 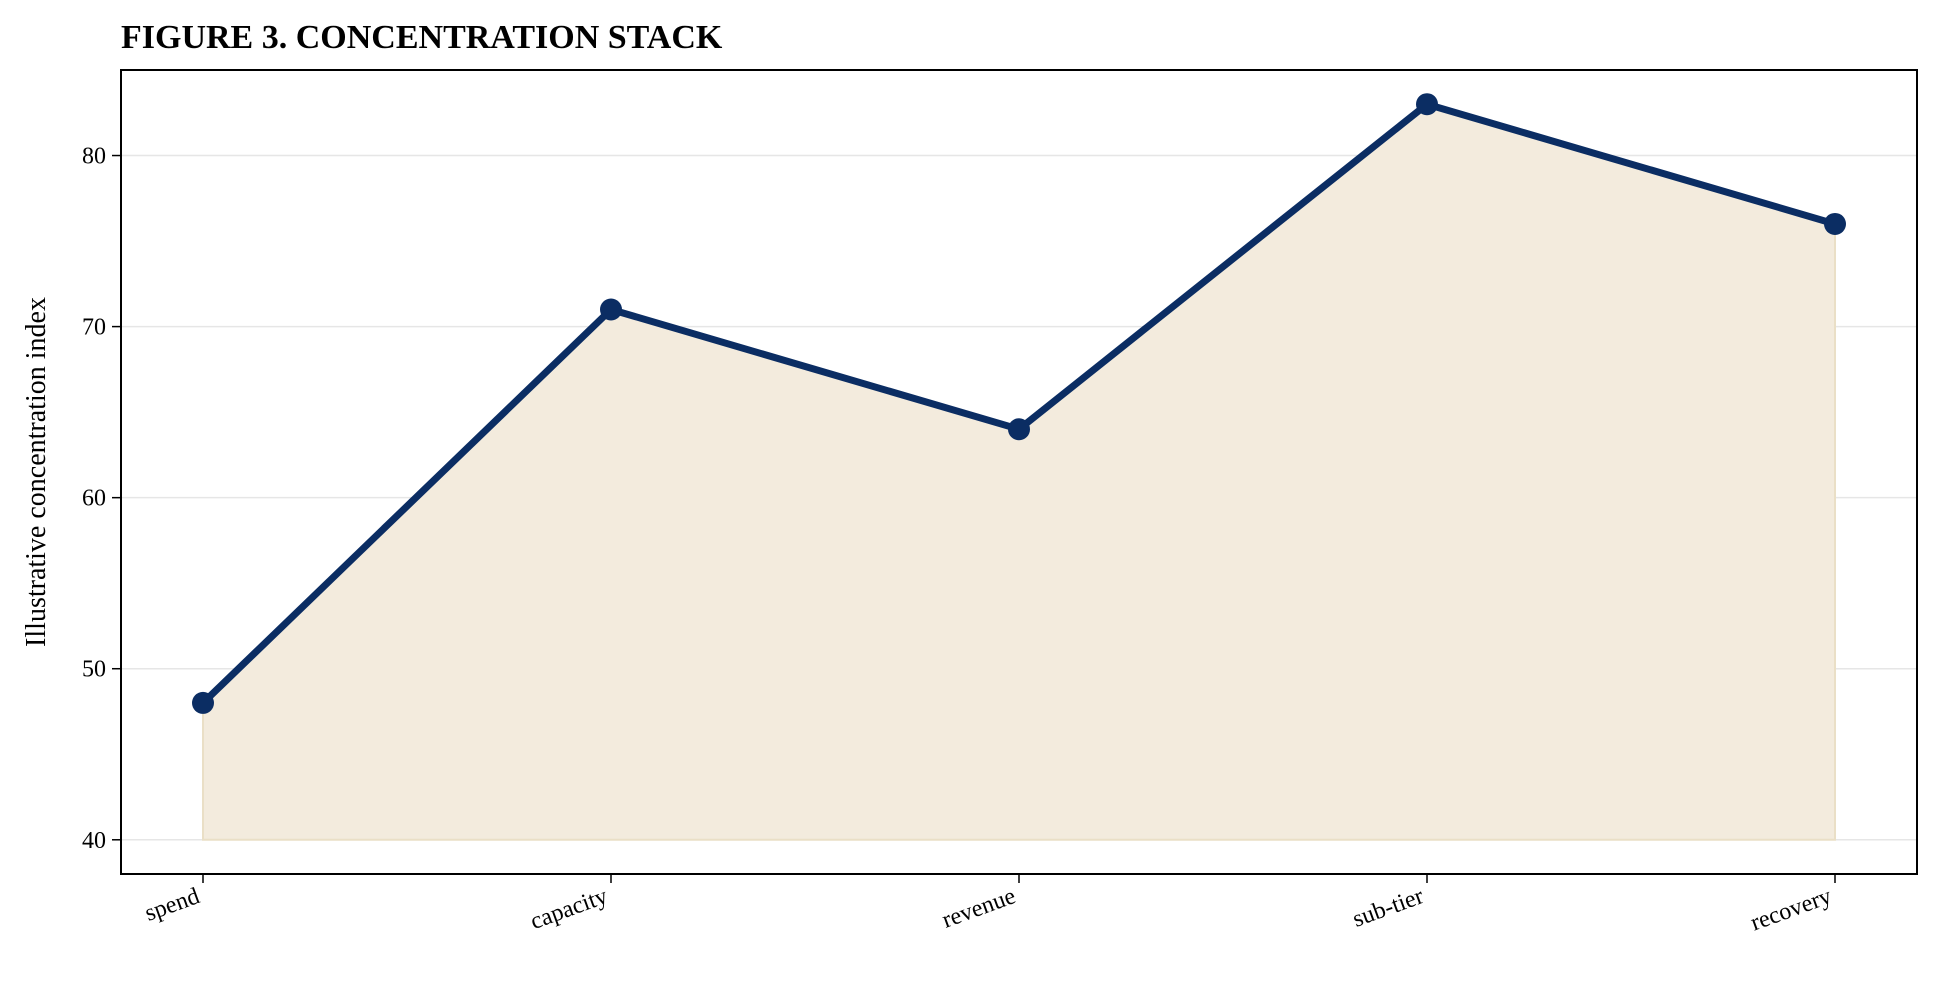 What do you see at coordinates (1791, 909) in the screenshot?
I see `x-tick-label-recovery: recovery` at bounding box center [1791, 909].